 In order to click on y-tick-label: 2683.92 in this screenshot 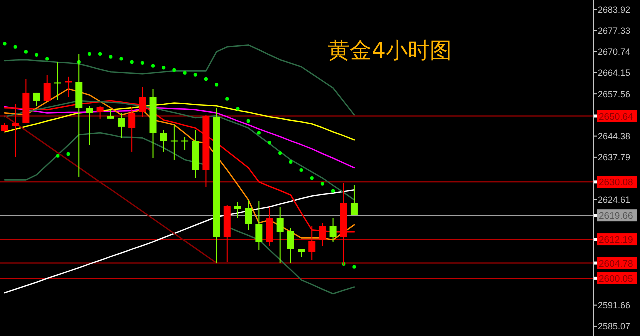, I will do `click(614, 9)`.